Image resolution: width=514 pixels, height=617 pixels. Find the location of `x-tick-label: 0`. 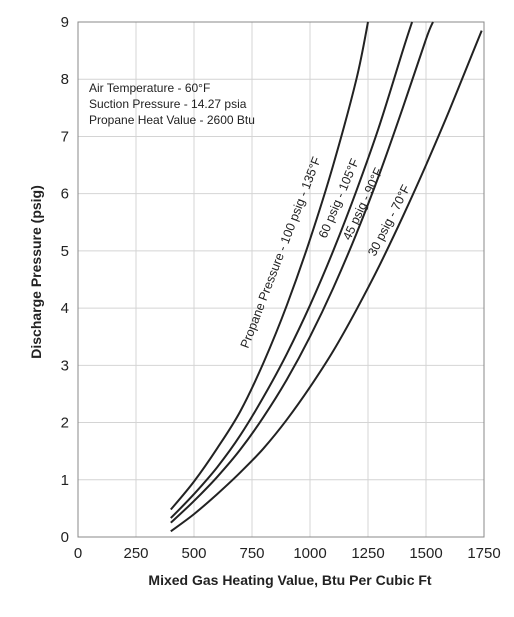

x-tick-label: 0 is located at coordinates (78, 553).